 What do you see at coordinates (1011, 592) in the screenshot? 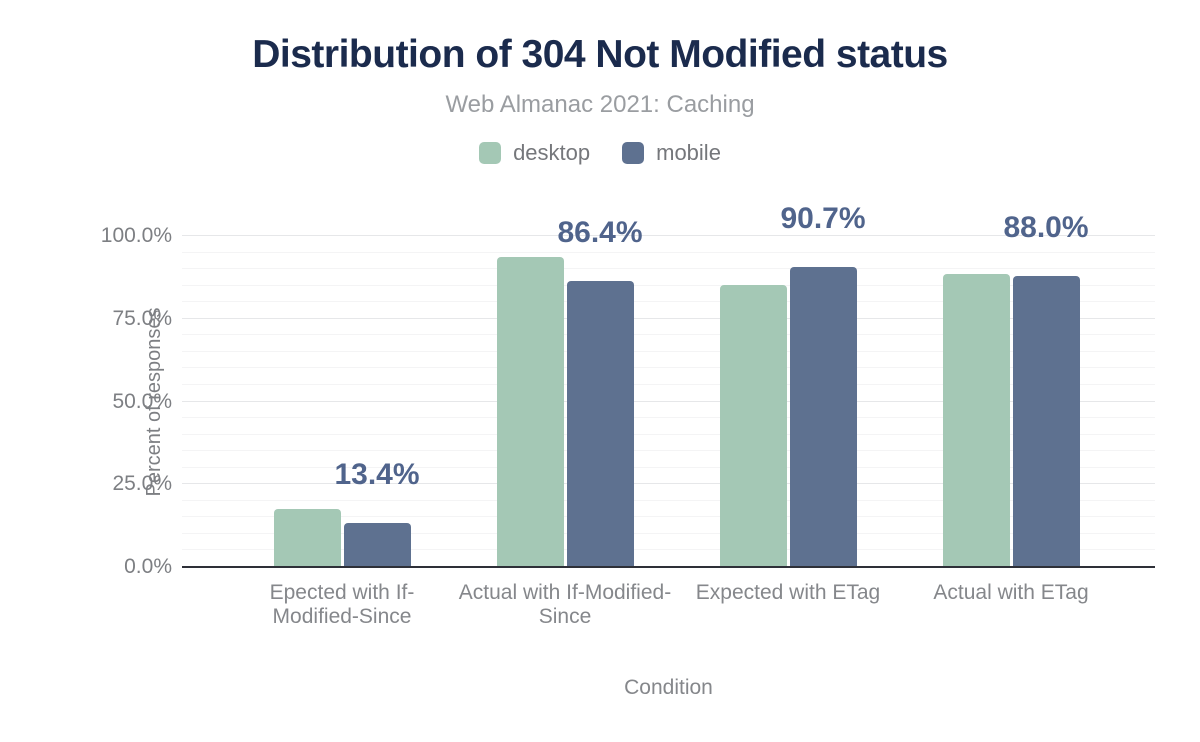
I see `x-category-label-4: Actual with ETag` at bounding box center [1011, 592].